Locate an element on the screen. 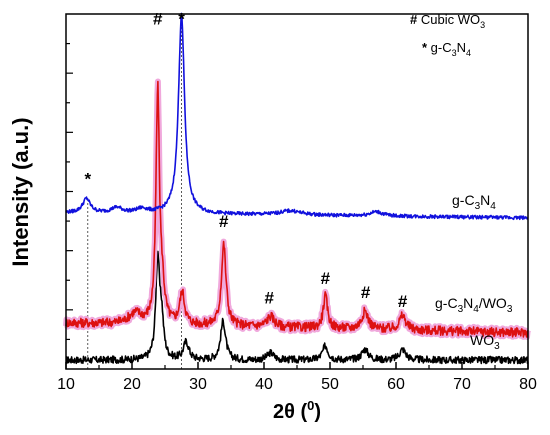  legend: # Cubic WO3 * g-C3N4 is located at coordinates (447, 35).